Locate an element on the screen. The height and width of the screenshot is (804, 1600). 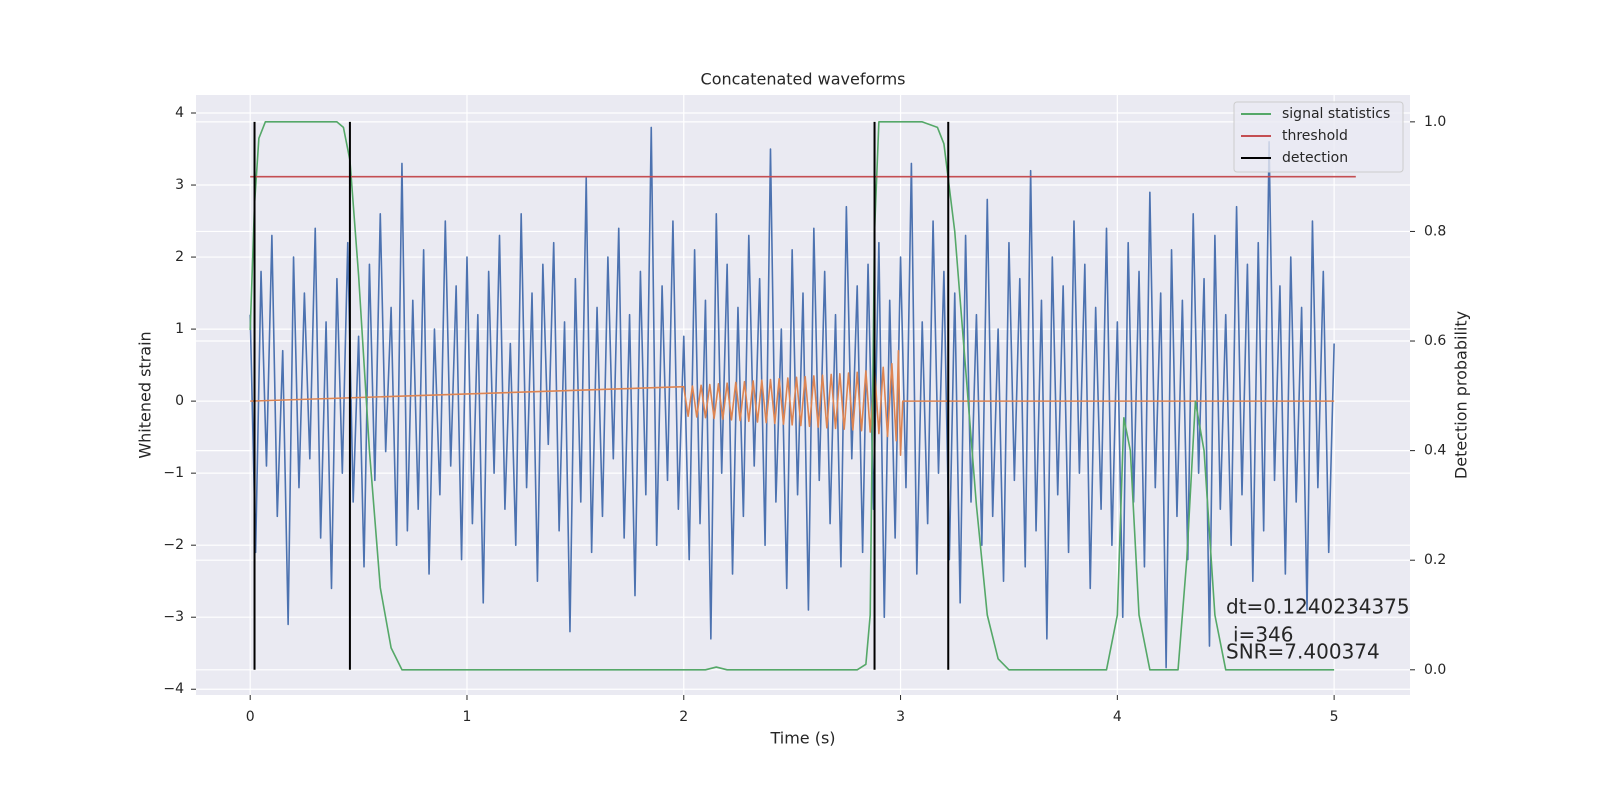
legend-label: threshold is located at coordinates (1315, 136).